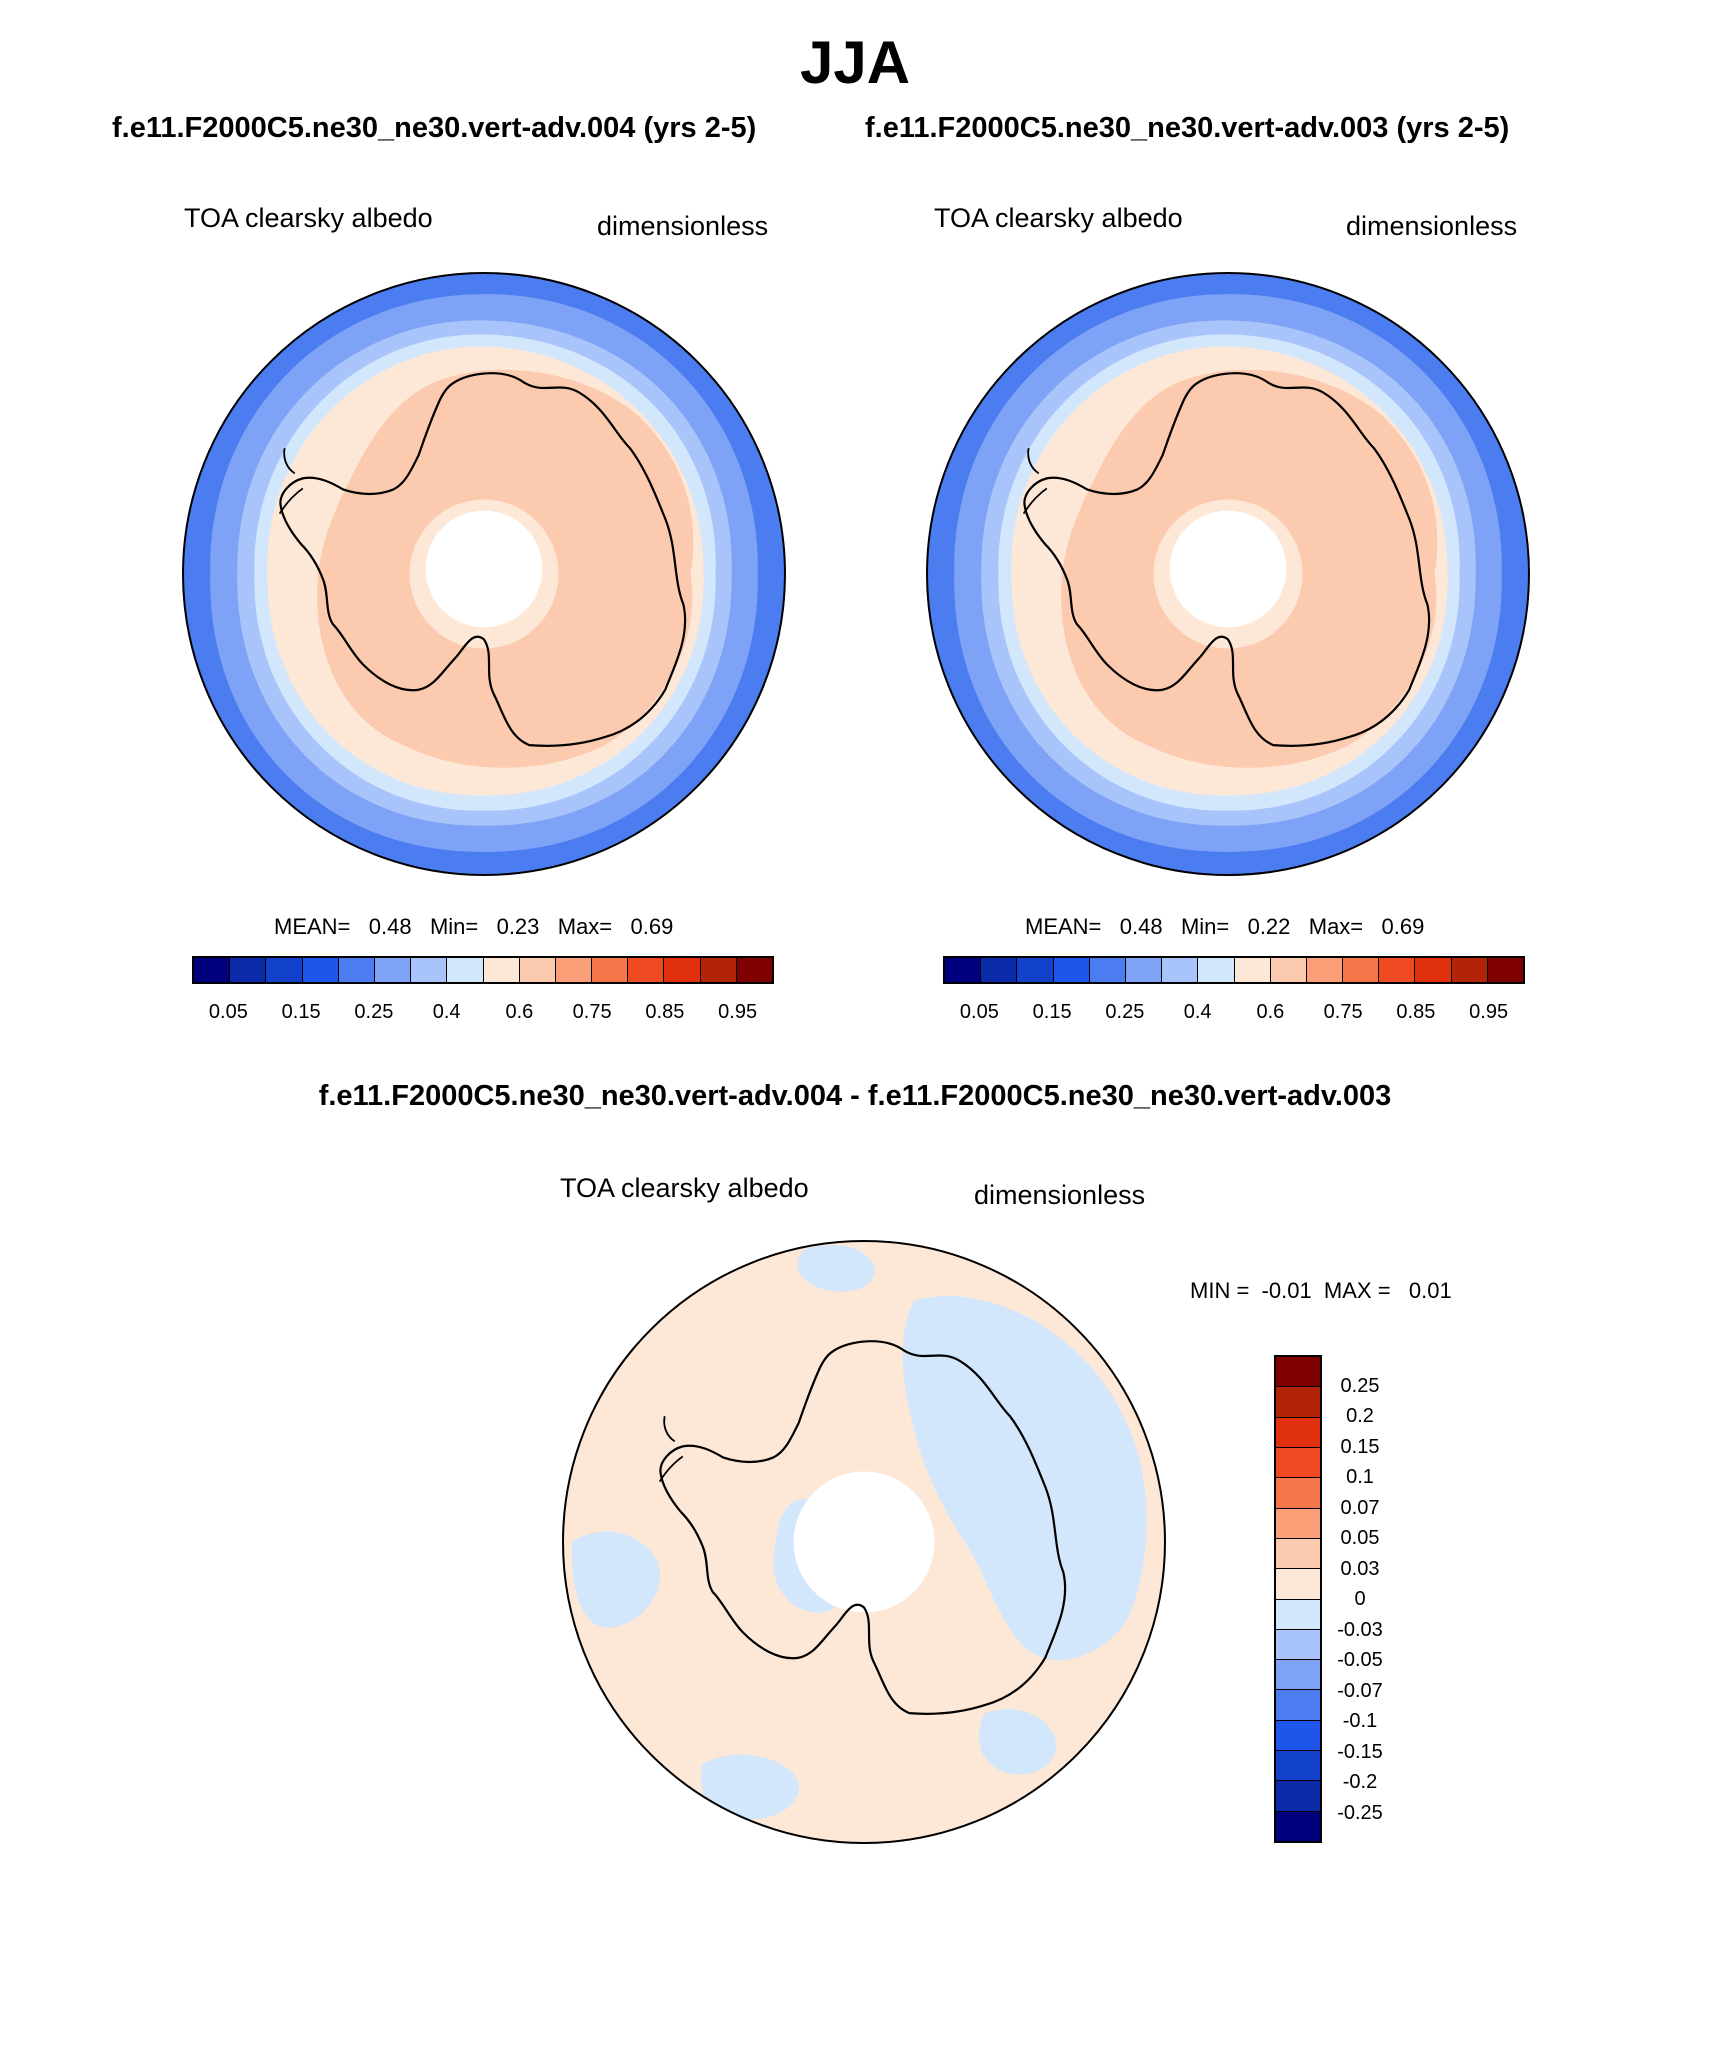 This screenshot has height=2061, width=1710. Describe the element at coordinates (1360, 1751) in the screenshot. I see `colorbar-tick-label: -0.15` at that location.